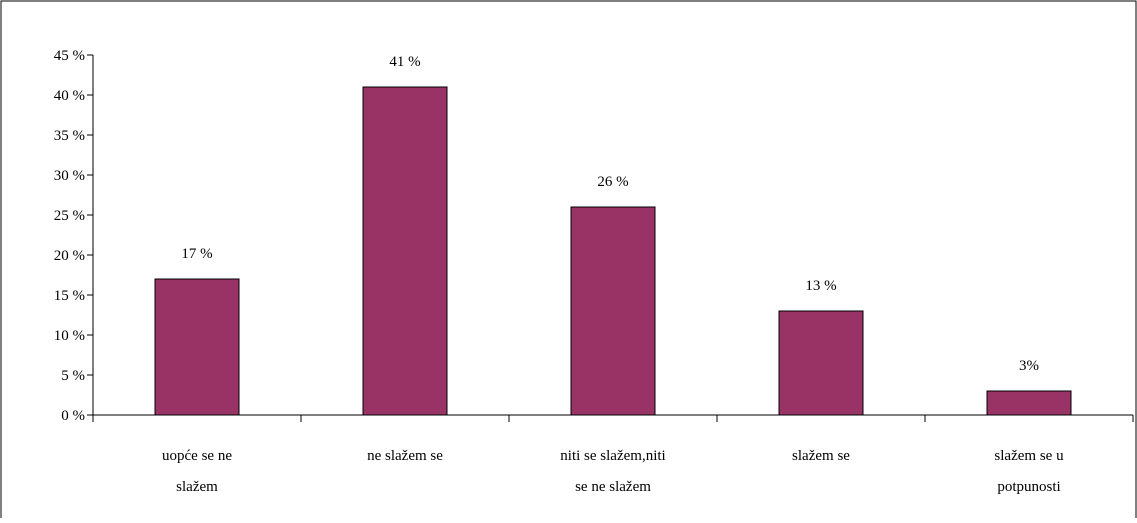 The height and width of the screenshot is (523, 1137). Describe the element at coordinates (73, 416) in the screenshot. I see `y-tick-label: 0 %` at that location.